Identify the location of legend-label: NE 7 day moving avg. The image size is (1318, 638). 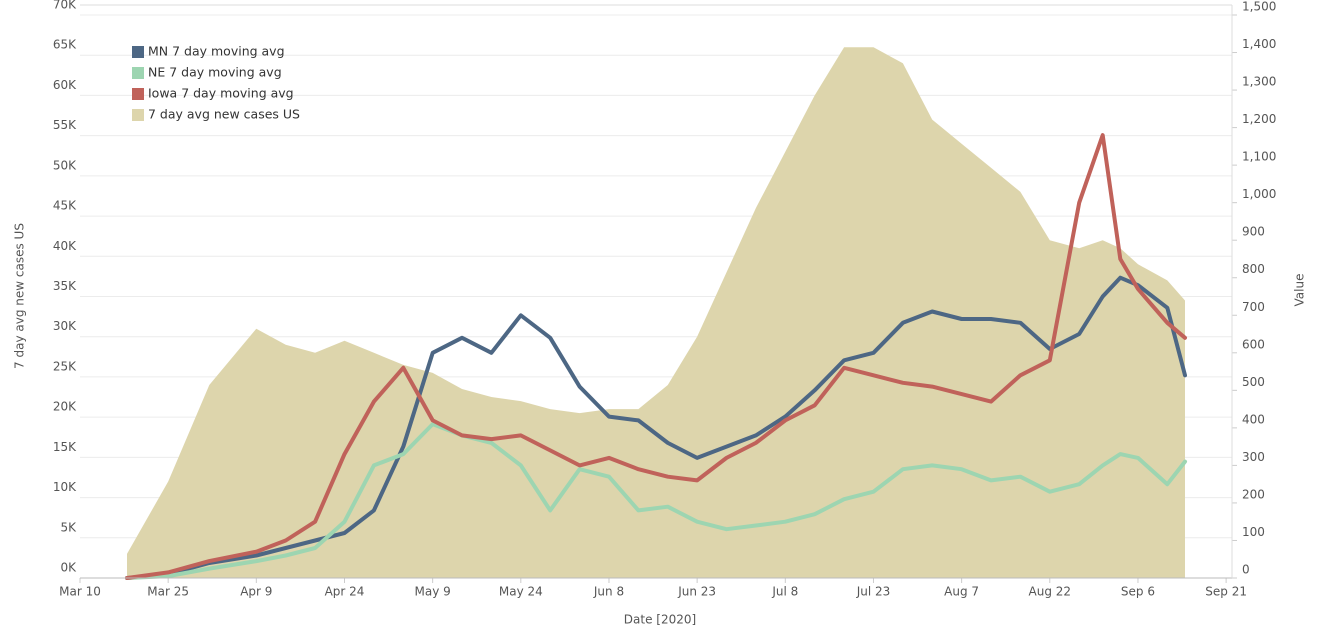
(215, 72).